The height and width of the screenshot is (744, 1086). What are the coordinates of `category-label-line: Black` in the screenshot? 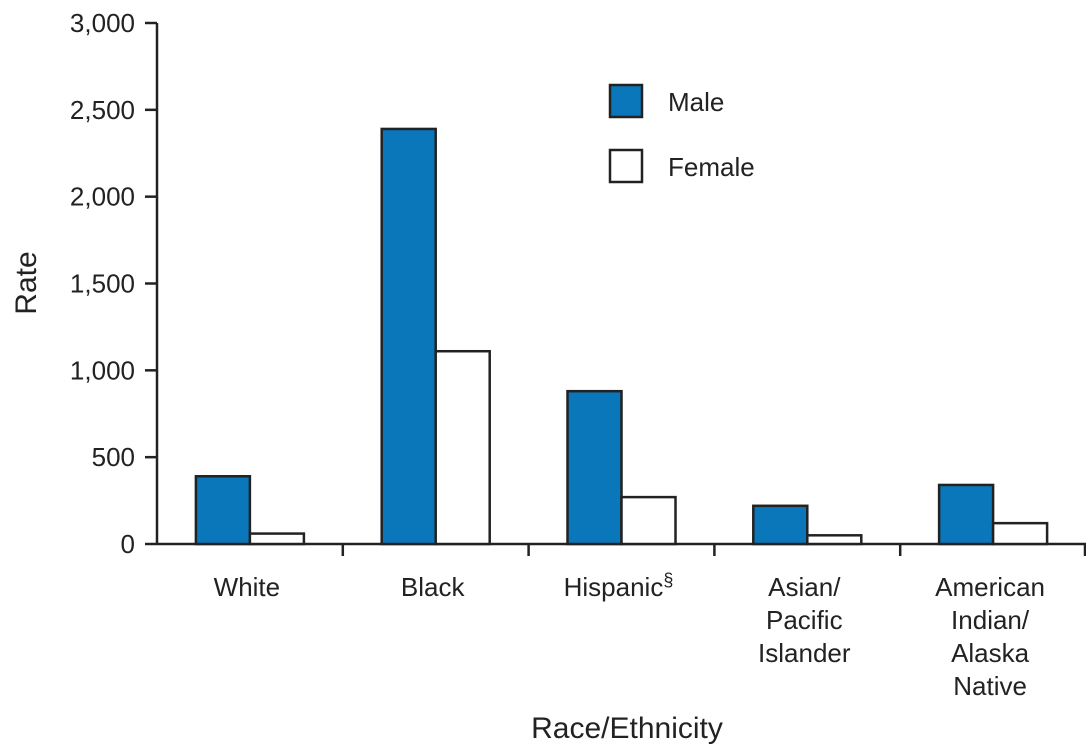 It's located at (433, 587).